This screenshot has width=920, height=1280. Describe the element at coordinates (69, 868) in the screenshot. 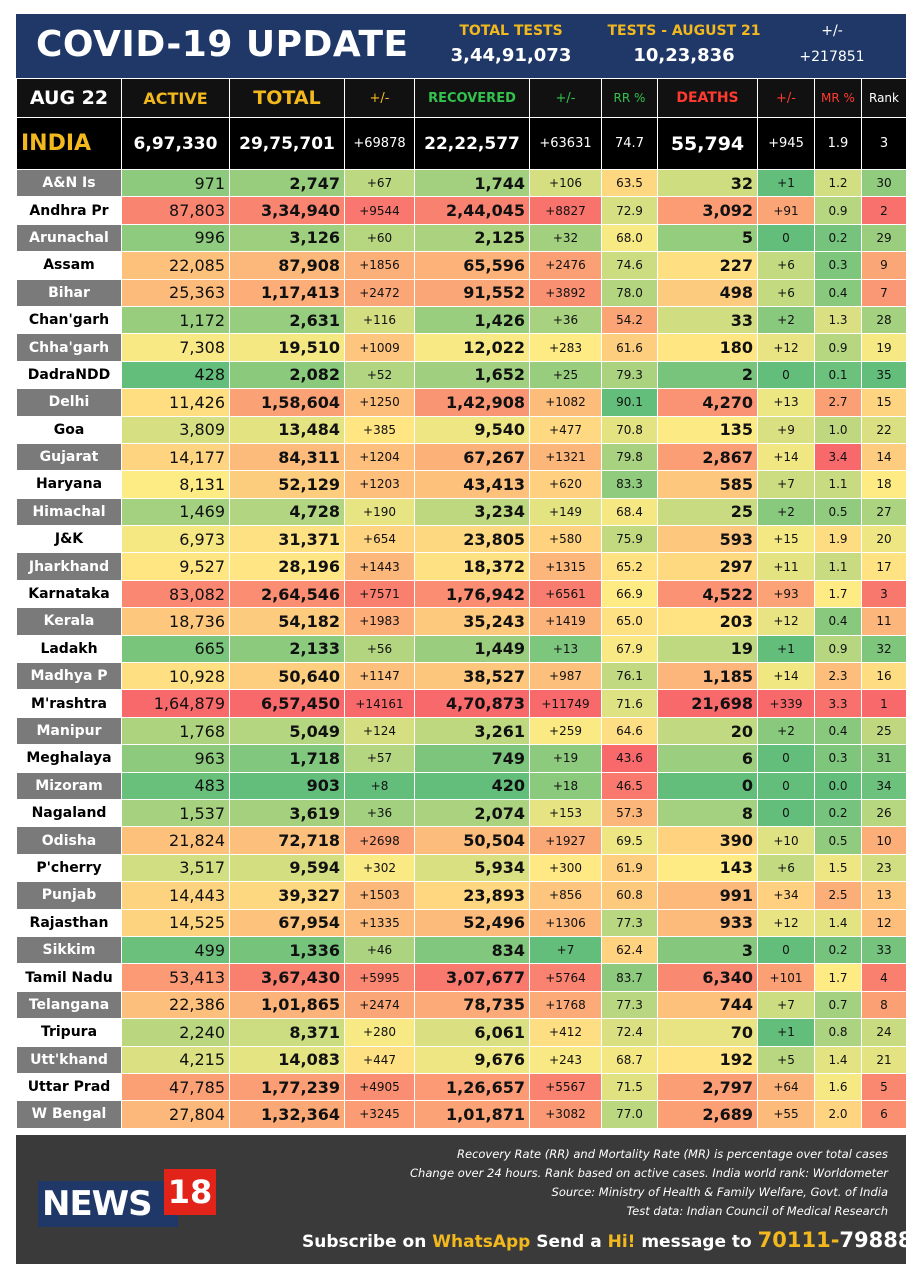

I see `cell-name: P'cherry` at that location.